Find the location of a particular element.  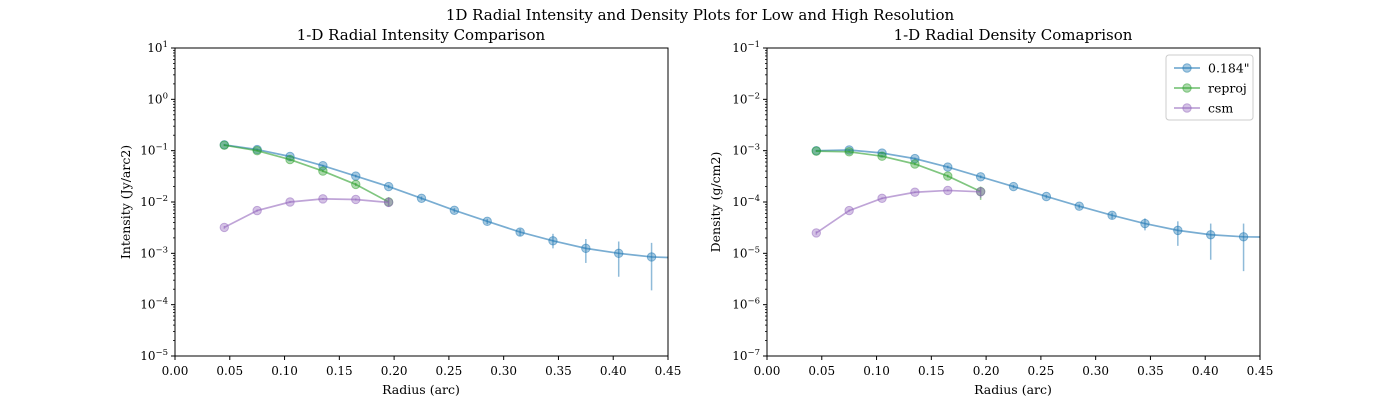

intensity-ytick-label: 10⁻⁵ is located at coordinates (154, 355).